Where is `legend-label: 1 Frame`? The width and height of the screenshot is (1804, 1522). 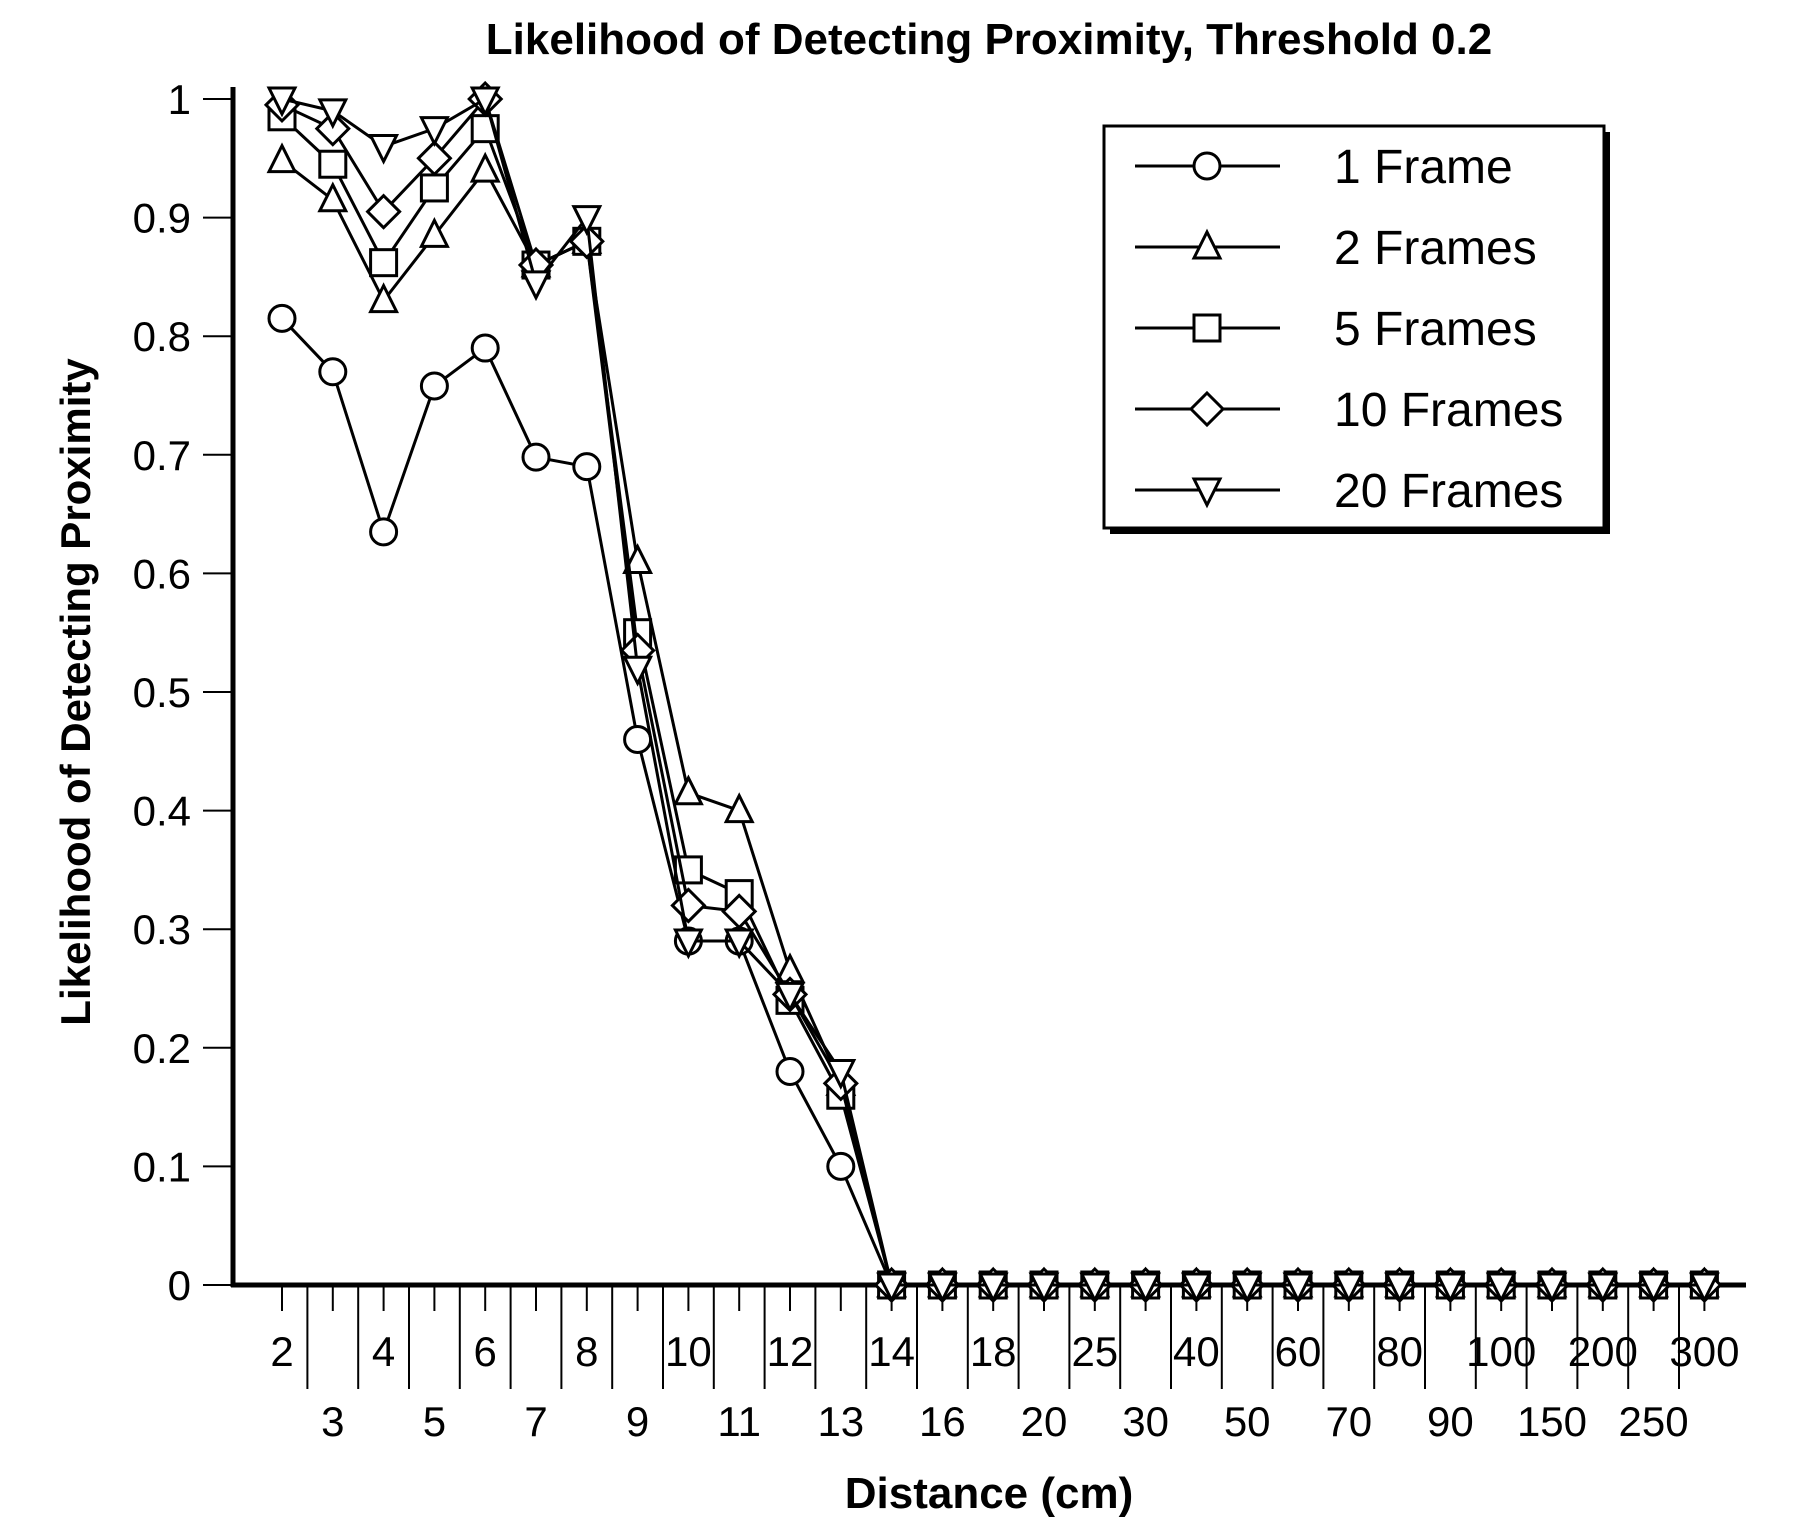 legend-label: 1 Frame is located at coordinates (1423, 167).